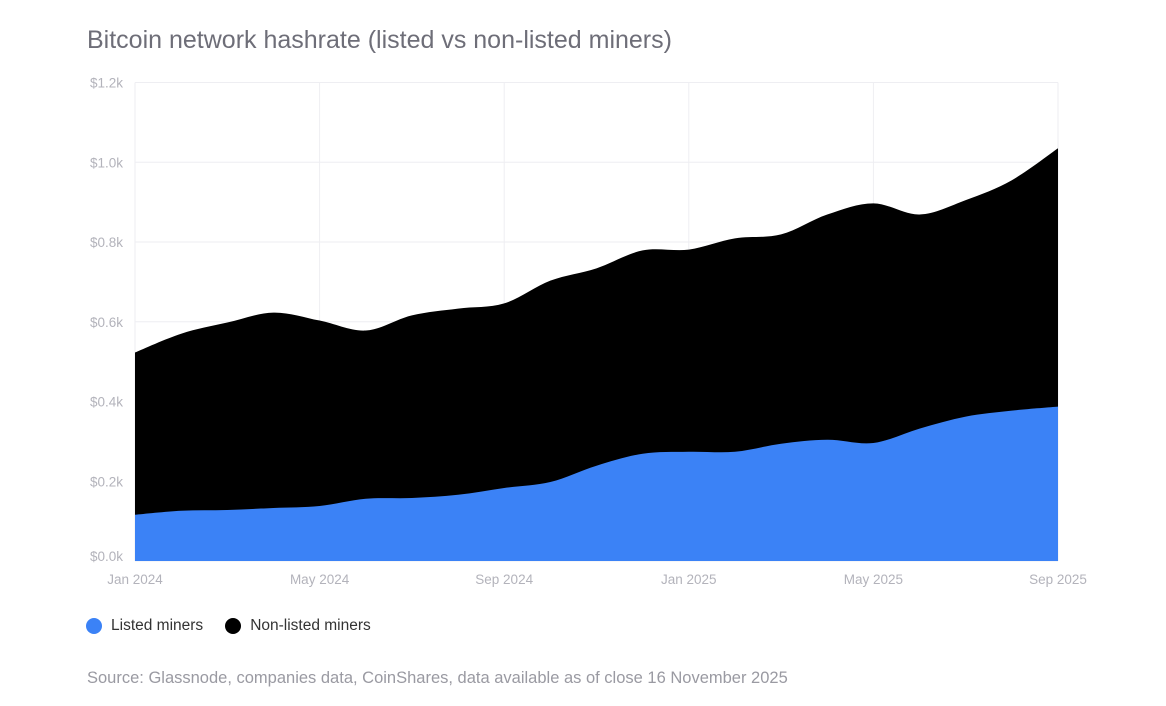 The width and height of the screenshot is (1166, 706). What do you see at coordinates (106, 322) in the screenshot?
I see `y-tick-label: $0.6k` at bounding box center [106, 322].